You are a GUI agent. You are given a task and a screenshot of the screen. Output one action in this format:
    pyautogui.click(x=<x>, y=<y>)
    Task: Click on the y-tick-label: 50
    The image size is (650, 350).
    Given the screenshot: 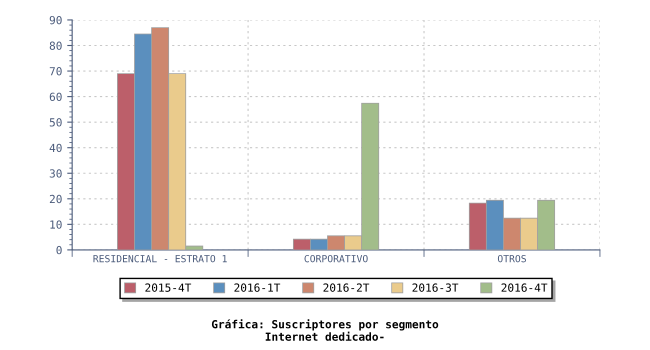 What is the action you would take?
    pyautogui.click(x=56, y=122)
    